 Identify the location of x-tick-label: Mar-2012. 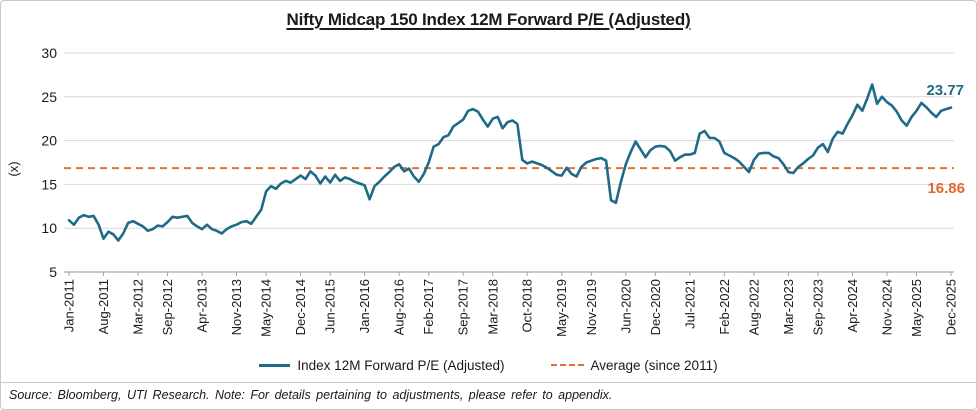
(137, 307).